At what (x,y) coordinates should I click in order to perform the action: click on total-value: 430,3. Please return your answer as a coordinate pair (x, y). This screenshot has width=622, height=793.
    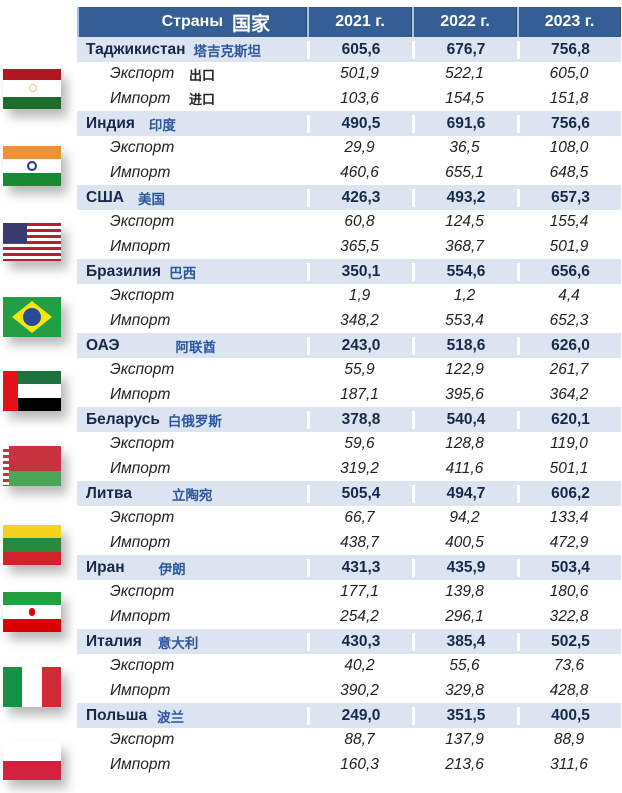
    Looking at the image, I should click on (359, 641).